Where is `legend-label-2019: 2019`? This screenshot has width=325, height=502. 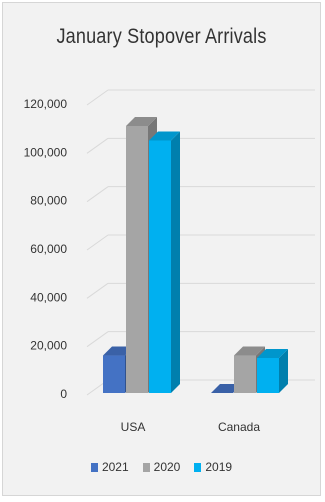
legend-label-2019: 2019 is located at coordinates (219, 467).